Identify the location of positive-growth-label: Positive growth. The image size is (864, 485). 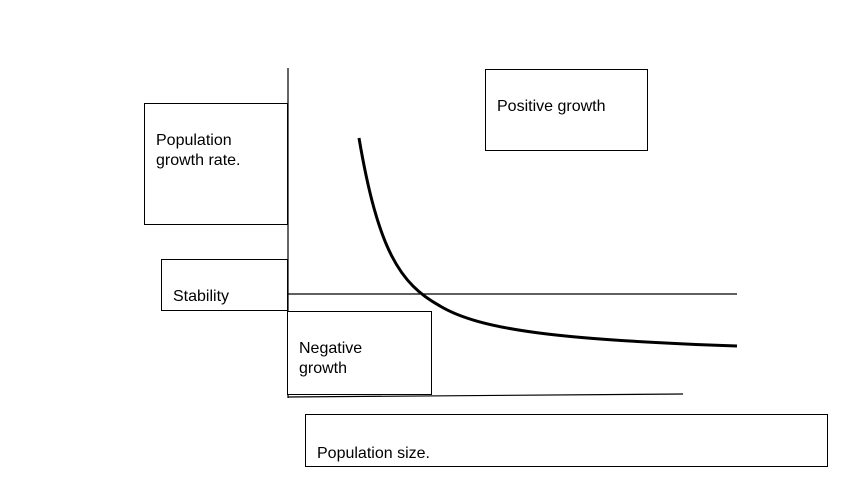
(551, 106).